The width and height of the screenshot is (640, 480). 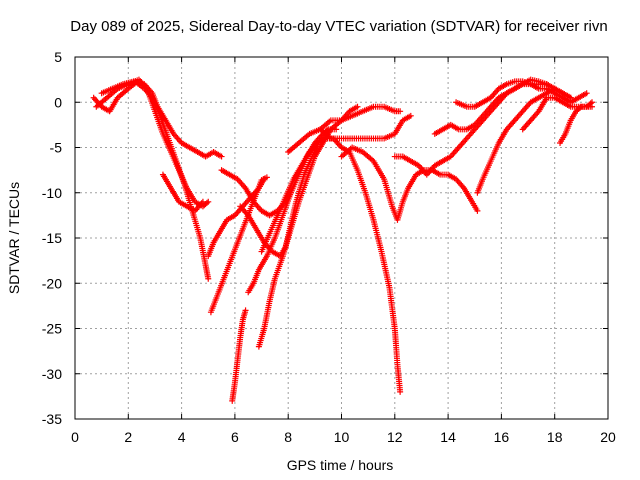 I want to click on x-tick-label: 2, so click(x=128, y=437).